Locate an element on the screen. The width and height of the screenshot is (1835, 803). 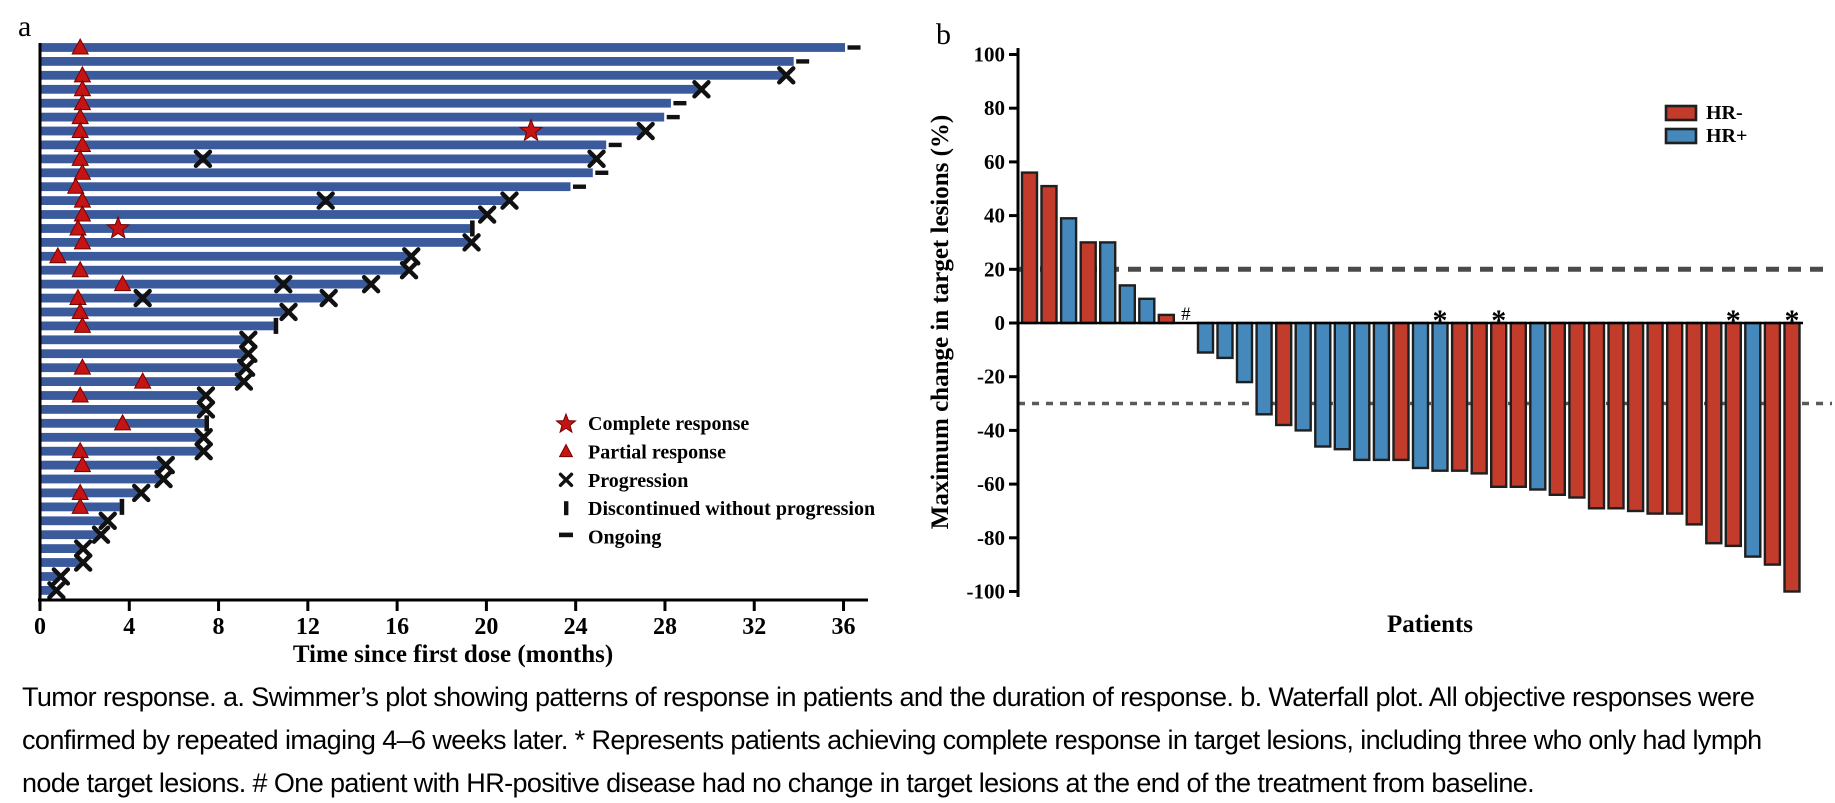
x-tick-label: 36 is located at coordinates (844, 627).